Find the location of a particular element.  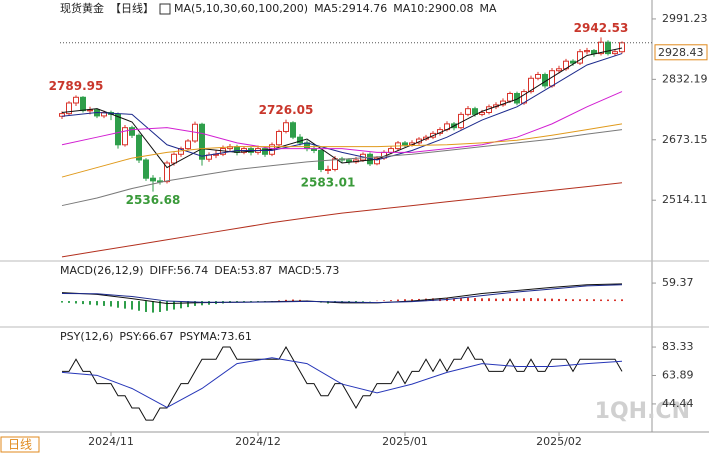

high-label: 2726.05 is located at coordinates (286, 110).